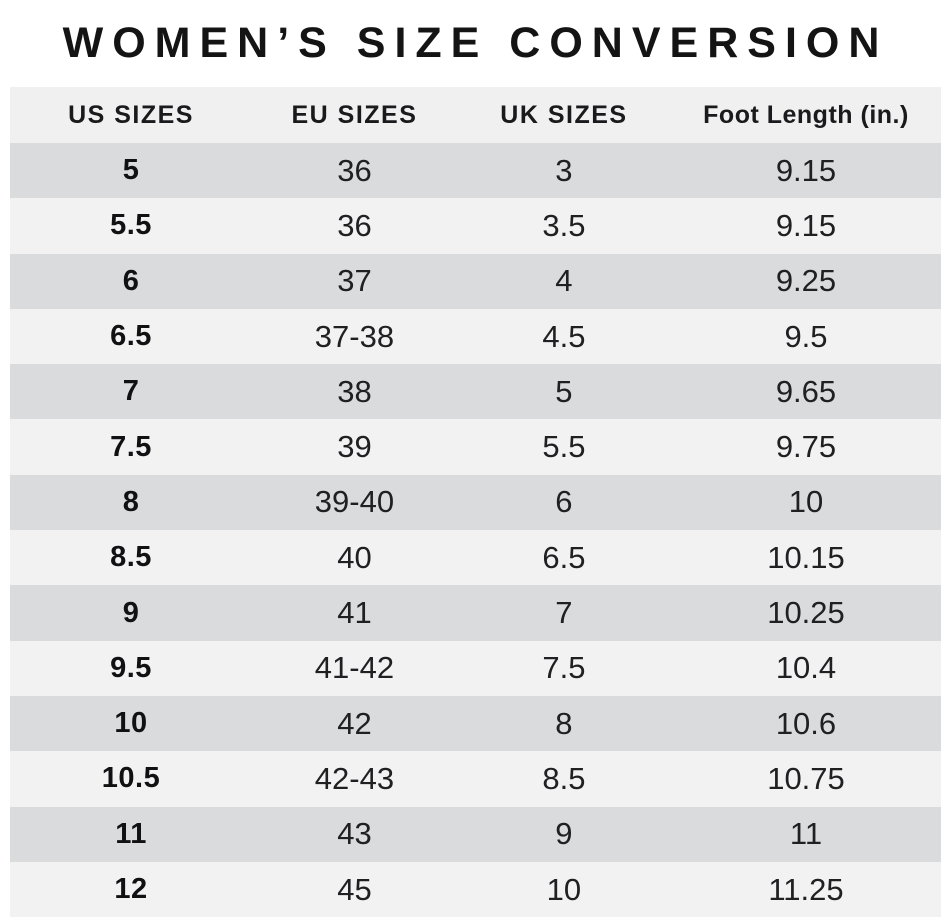 The width and height of the screenshot is (951, 917). What do you see at coordinates (354, 668) in the screenshot?
I see `eu-size-cell: 41-42` at bounding box center [354, 668].